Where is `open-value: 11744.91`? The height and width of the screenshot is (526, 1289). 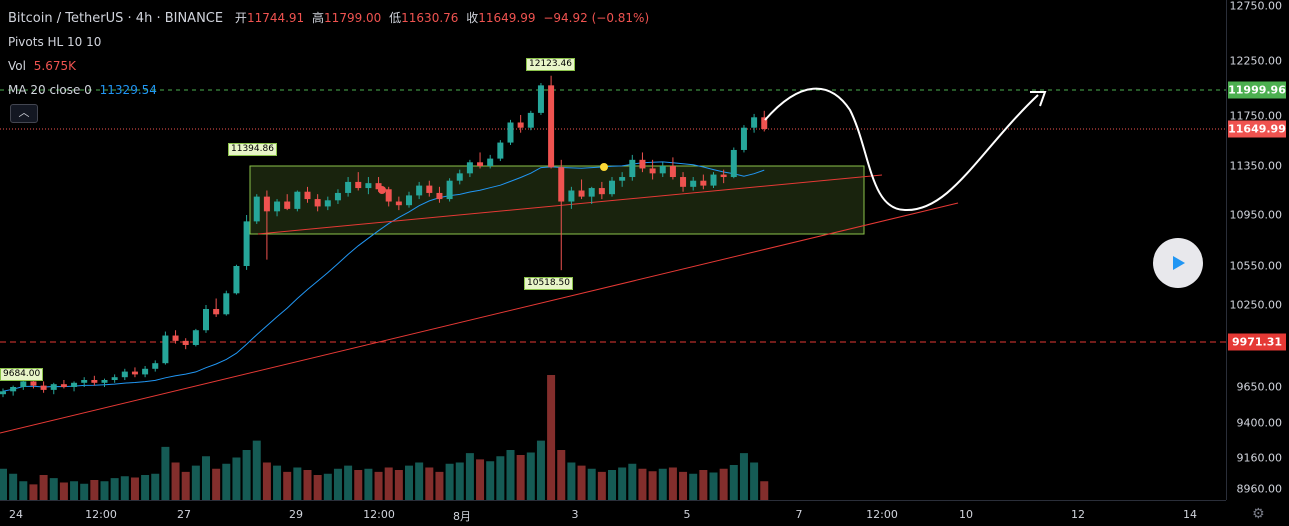 open-value: 11744.91 is located at coordinates (275, 18).